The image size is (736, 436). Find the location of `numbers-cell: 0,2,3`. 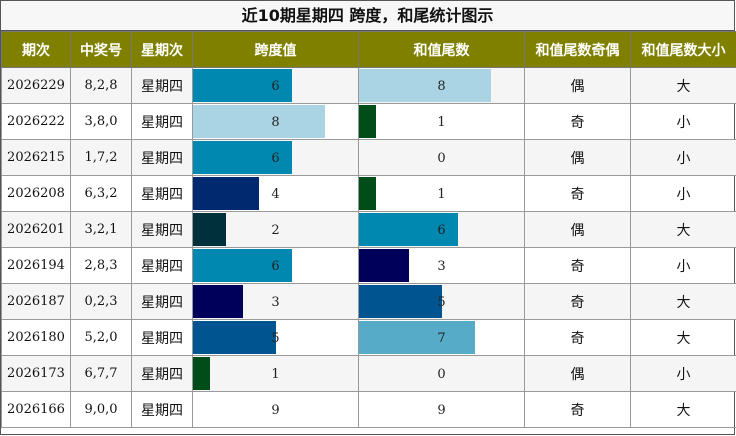

numbers-cell: 0,2,3 is located at coordinates (101, 301).